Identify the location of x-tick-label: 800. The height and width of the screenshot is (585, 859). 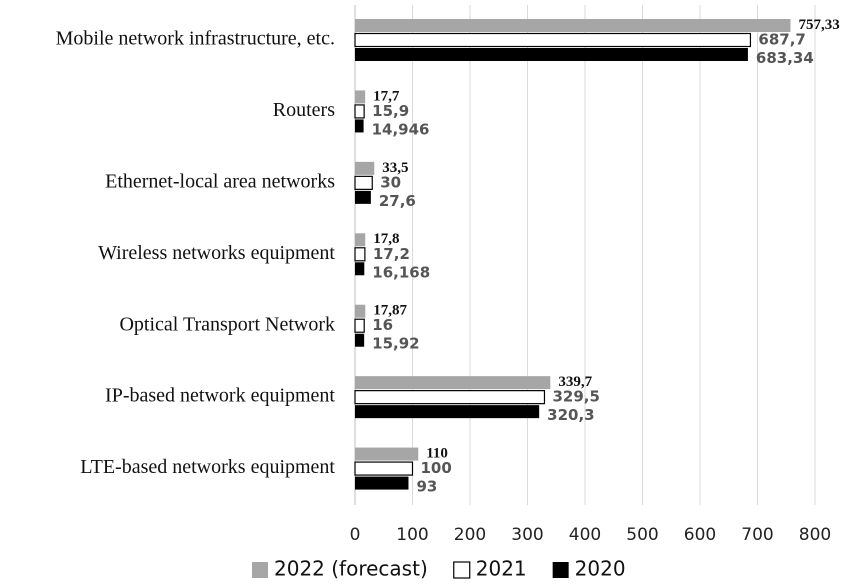
(815, 535).